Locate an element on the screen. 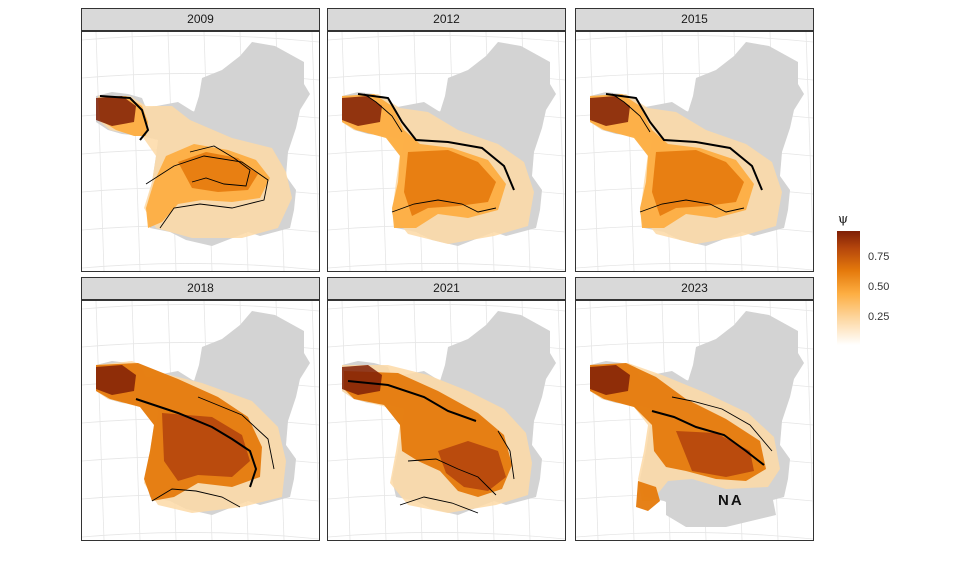 The width and height of the screenshot is (955, 567). na-label: NA is located at coordinates (731, 500).